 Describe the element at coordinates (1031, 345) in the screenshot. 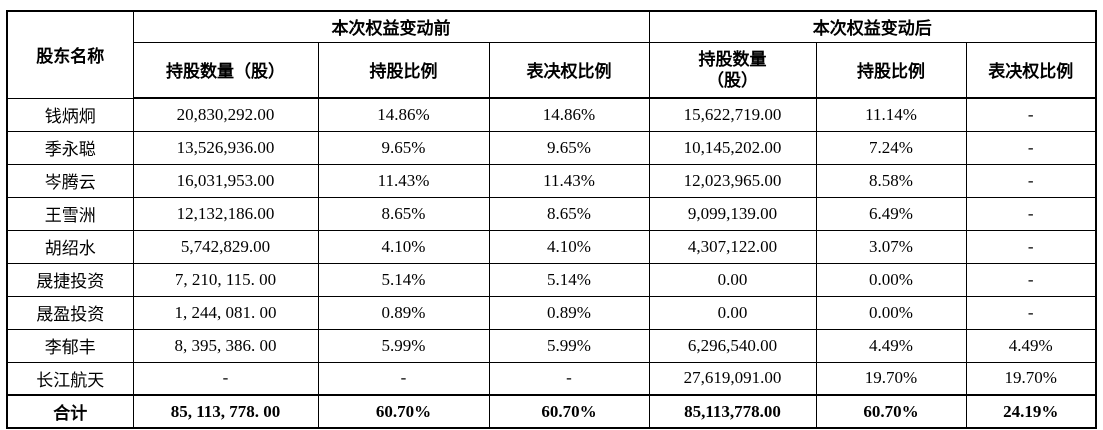

I see `after-vote-cell: 4.49%` at that location.